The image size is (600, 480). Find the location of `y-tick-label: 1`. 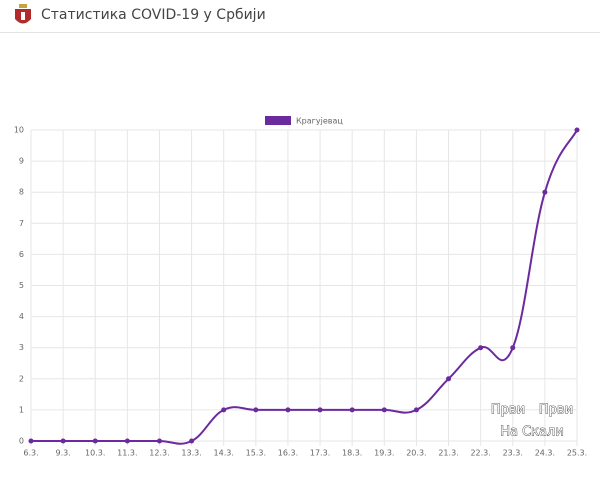

y-tick-label: 1 is located at coordinates (21, 409).